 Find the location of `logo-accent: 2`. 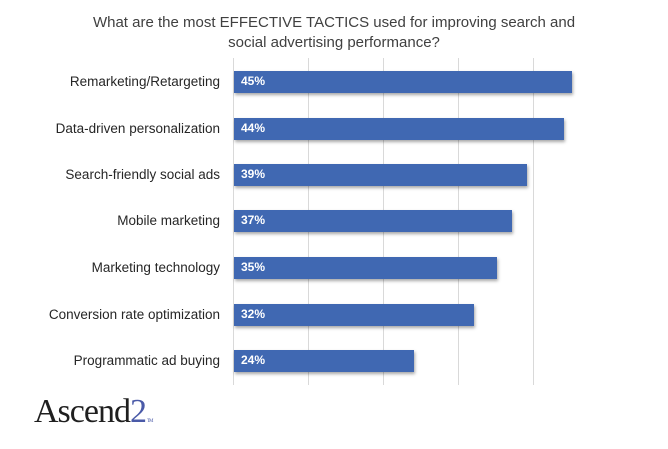

logo-accent: 2 is located at coordinates (138, 411).